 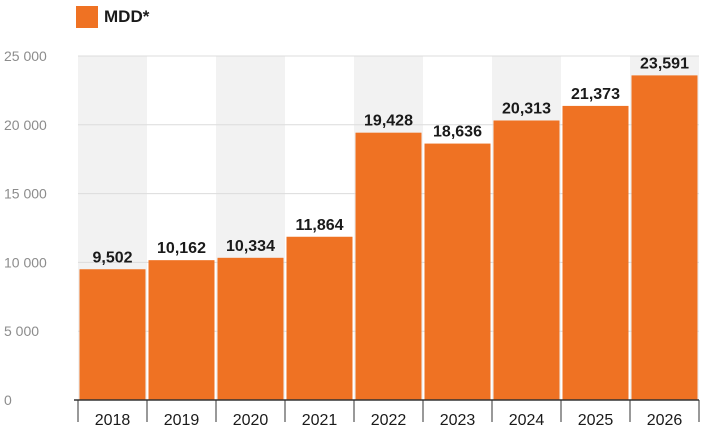 What do you see at coordinates (251, 420) in the screenshot?
I see `x-tick-label: 2020` at bounding box center [251, 420].